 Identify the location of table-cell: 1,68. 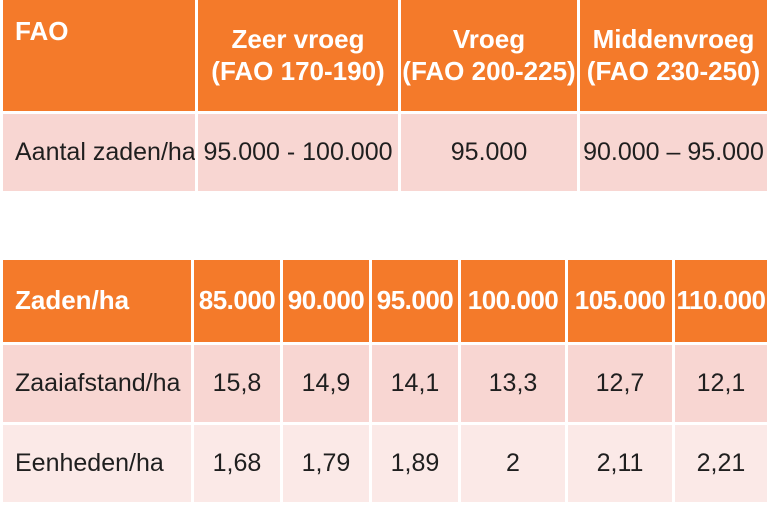
(237, 463).